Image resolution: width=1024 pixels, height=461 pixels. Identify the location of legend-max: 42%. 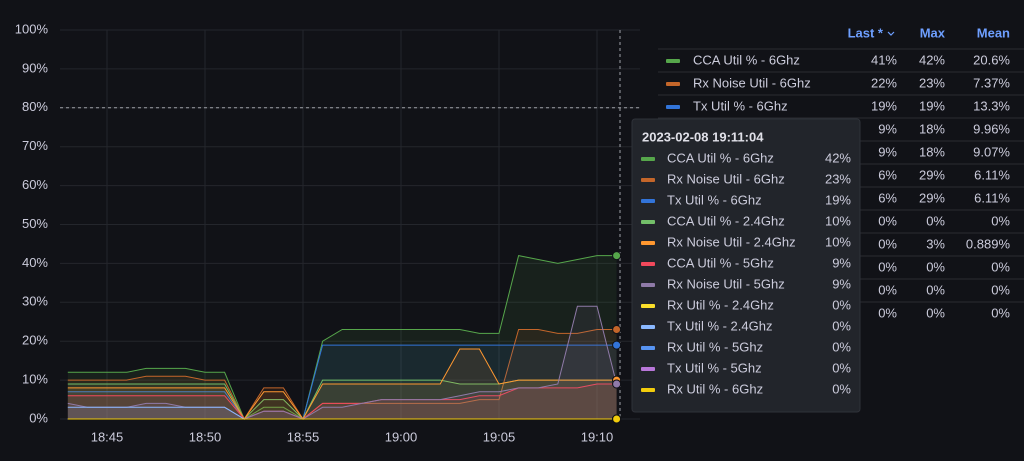
(932, 59).